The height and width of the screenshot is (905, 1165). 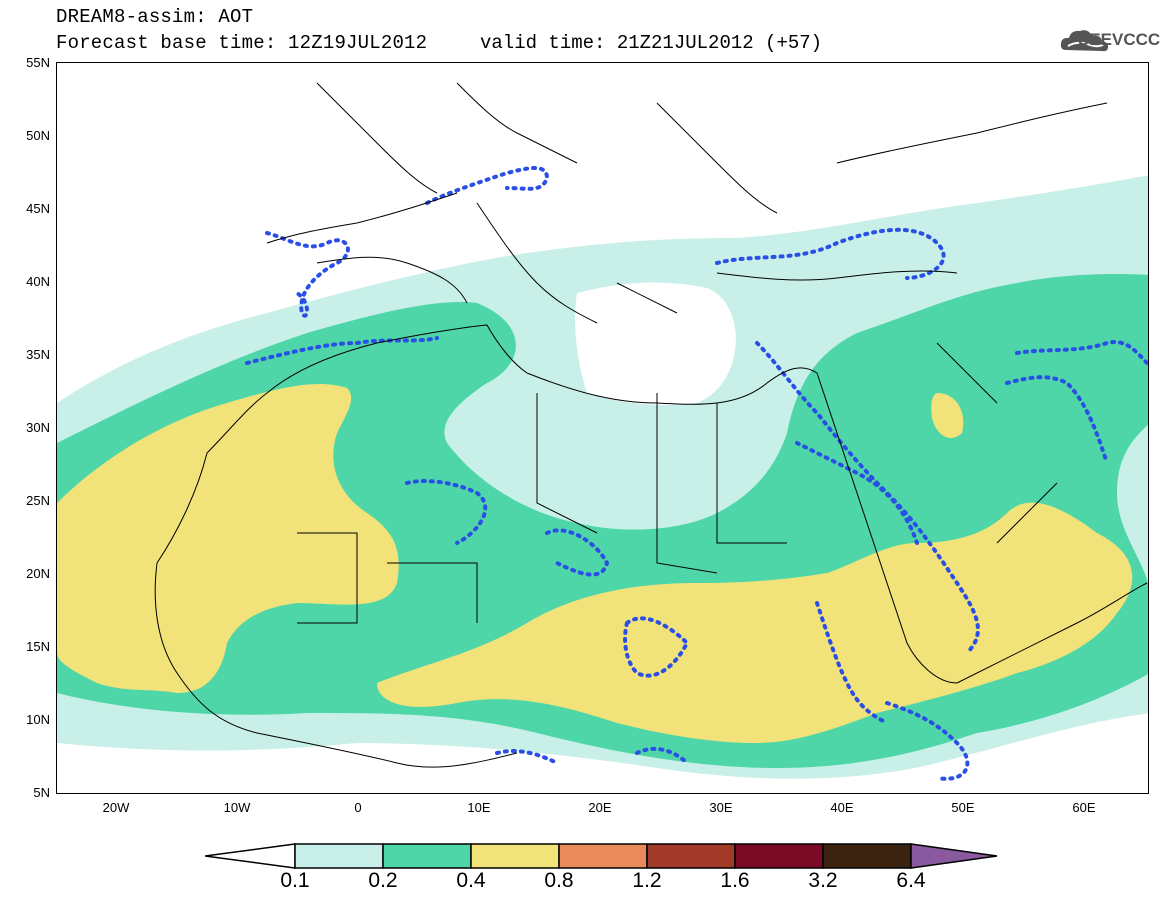 I want to click on lat-label-10n: 10N, so click(x=38, y=719).